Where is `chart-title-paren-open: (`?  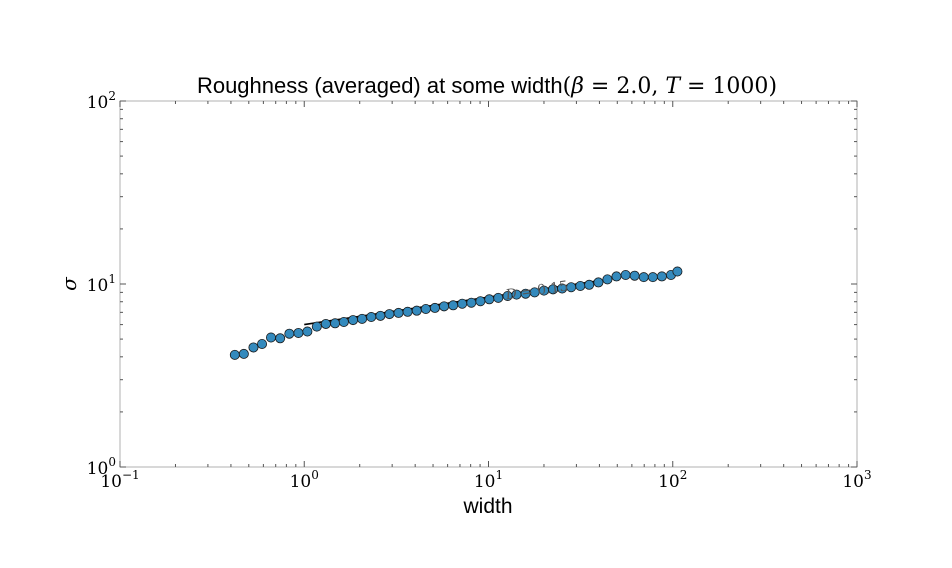
chart-title-paren-open: ( is located at coordinates (567, 86).